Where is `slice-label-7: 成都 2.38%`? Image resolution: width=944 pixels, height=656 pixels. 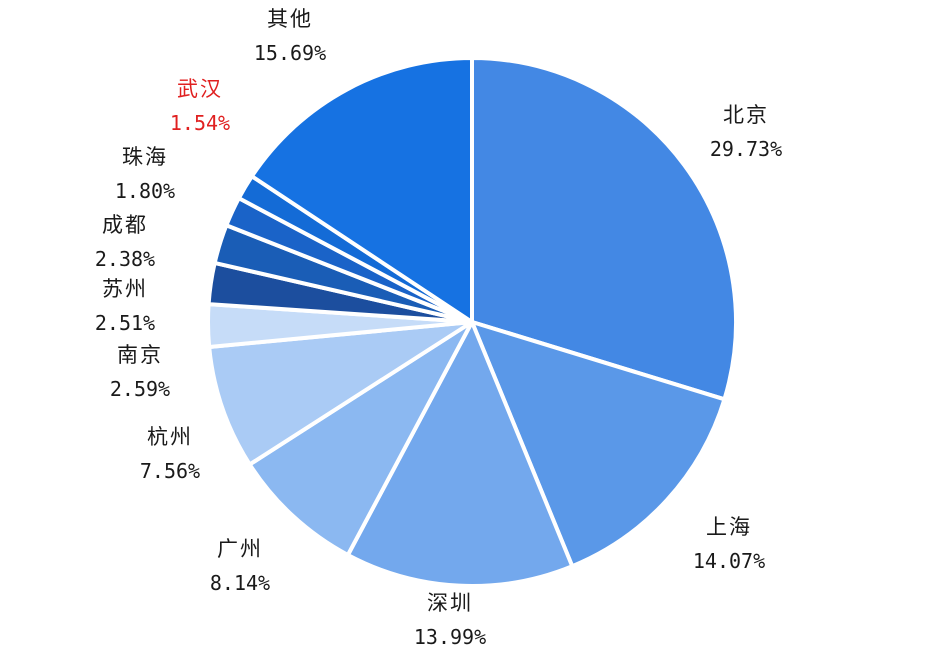
slice-label-7: 成都 2.38% is located at coordinates (125, 242).